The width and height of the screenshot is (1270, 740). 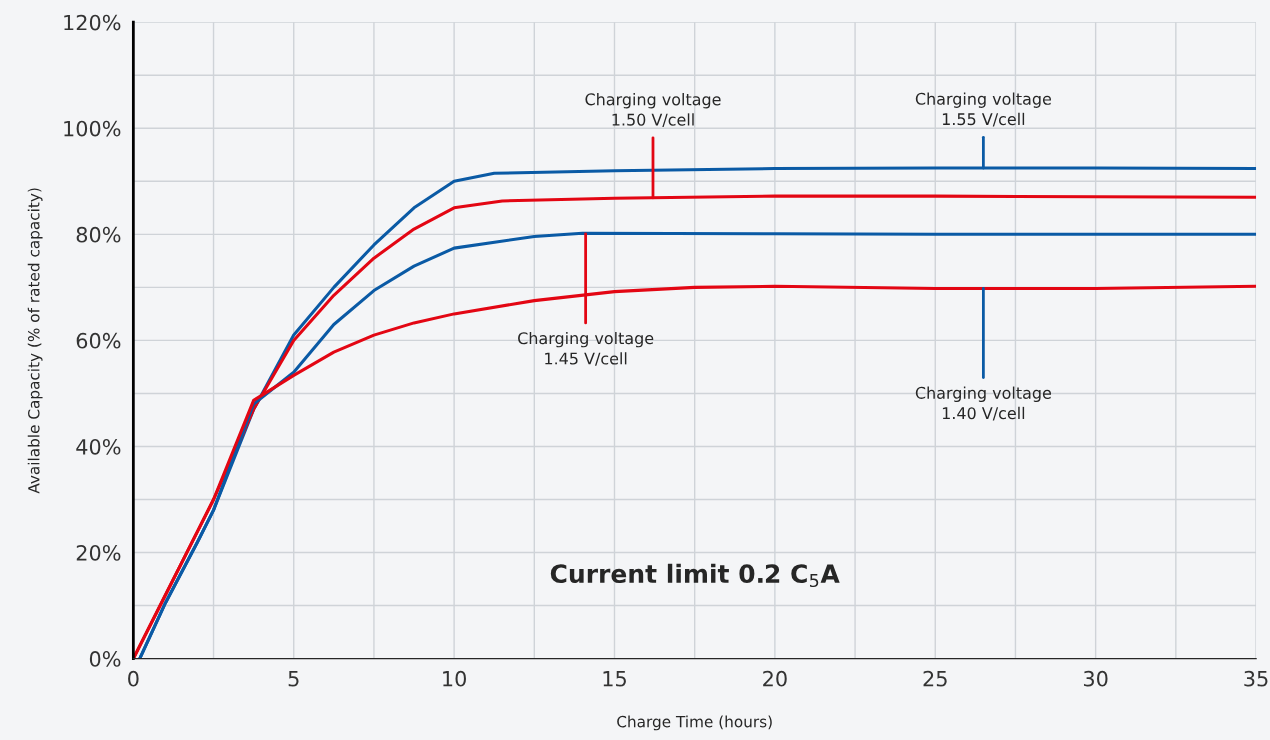 I want to click on y-tick-label: 80%, so click(x=98, y=234).